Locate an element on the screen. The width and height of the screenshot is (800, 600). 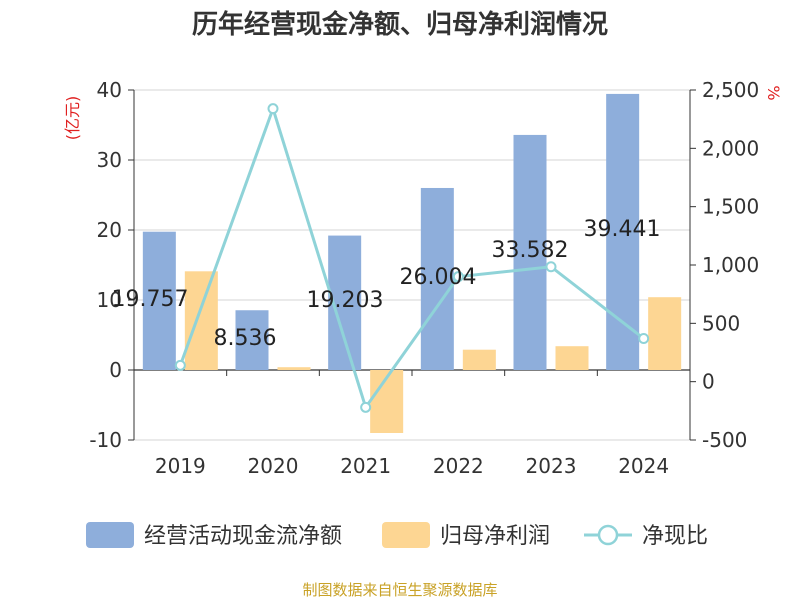
legend-label: 净现比 is located at coordinates (675, 536).